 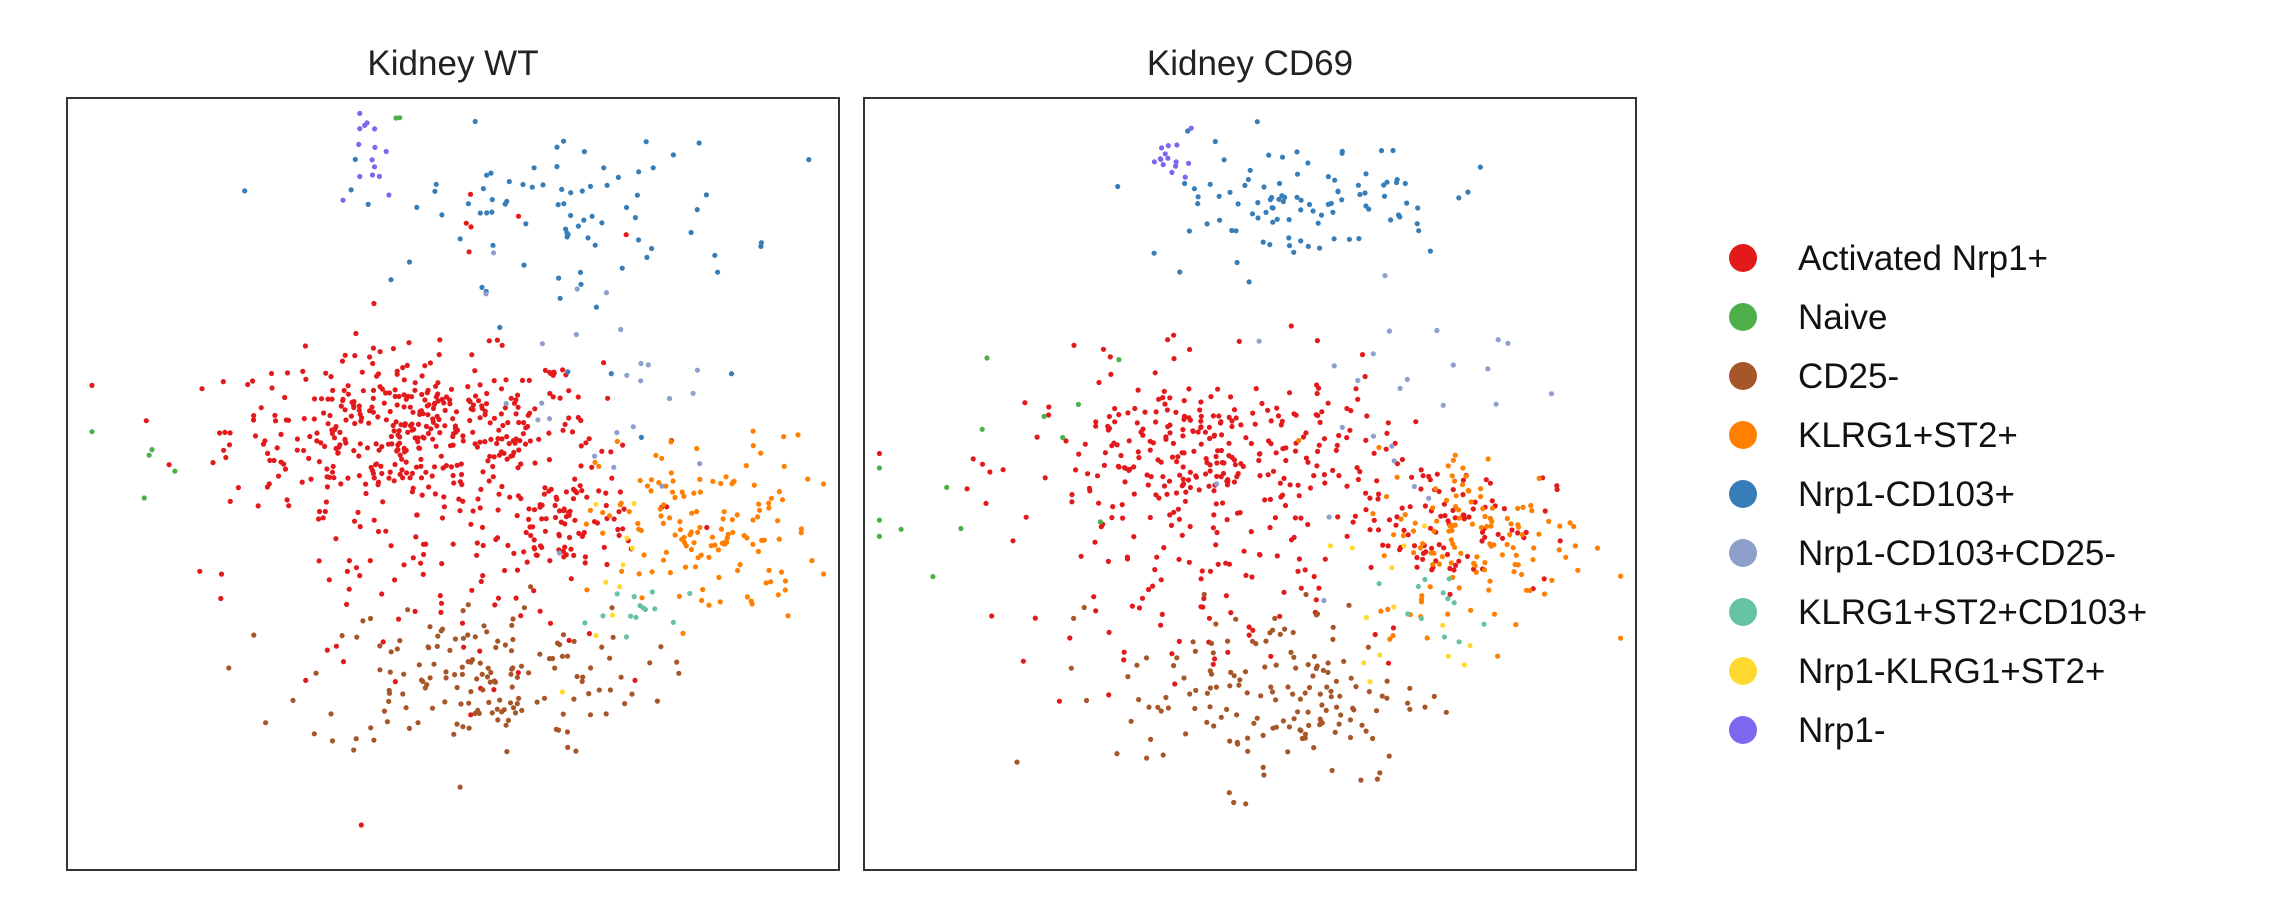 What do you see at coordinates (1063, 437) in the screenshot?
I see `point-naive` at bounding box center [1063, 437].